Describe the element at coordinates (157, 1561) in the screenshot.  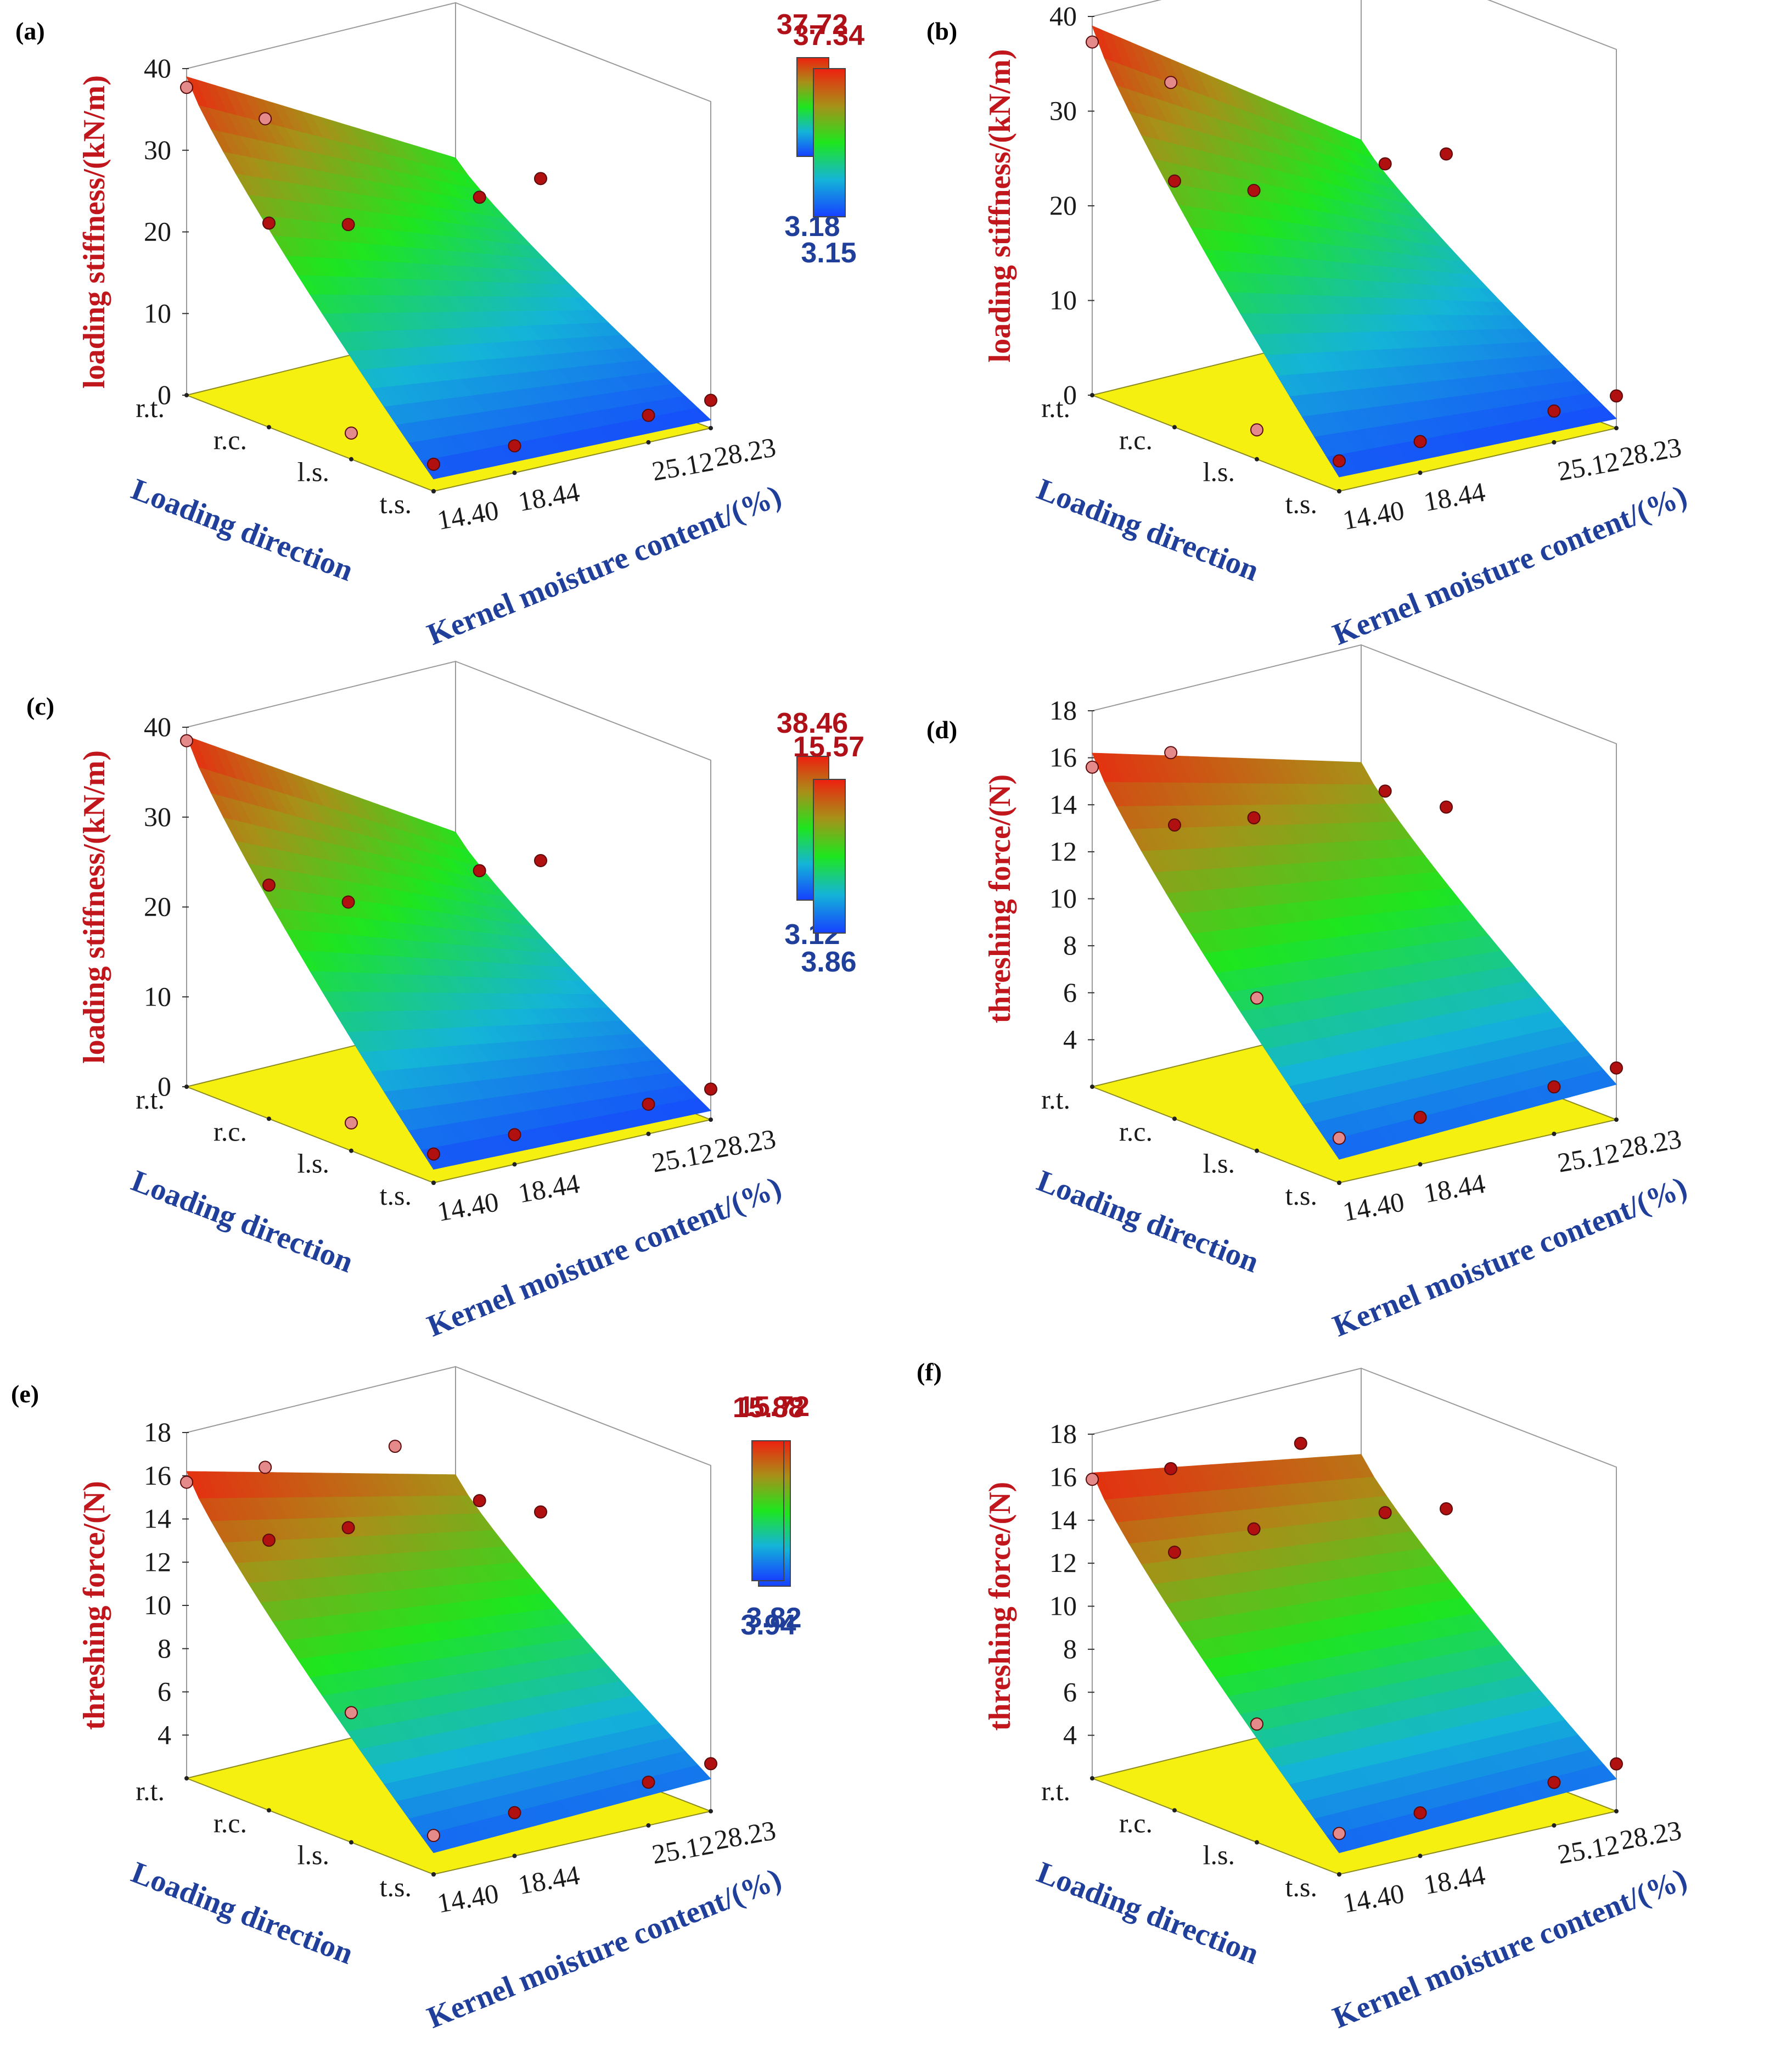
I see `z-tick-label: 12` at that location.